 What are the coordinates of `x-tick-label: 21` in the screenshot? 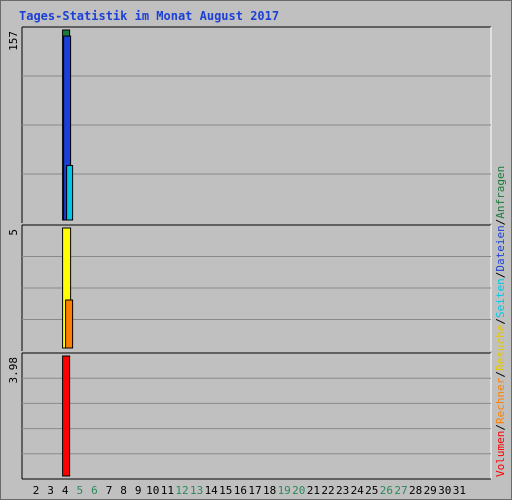 It's located at (313, 490).